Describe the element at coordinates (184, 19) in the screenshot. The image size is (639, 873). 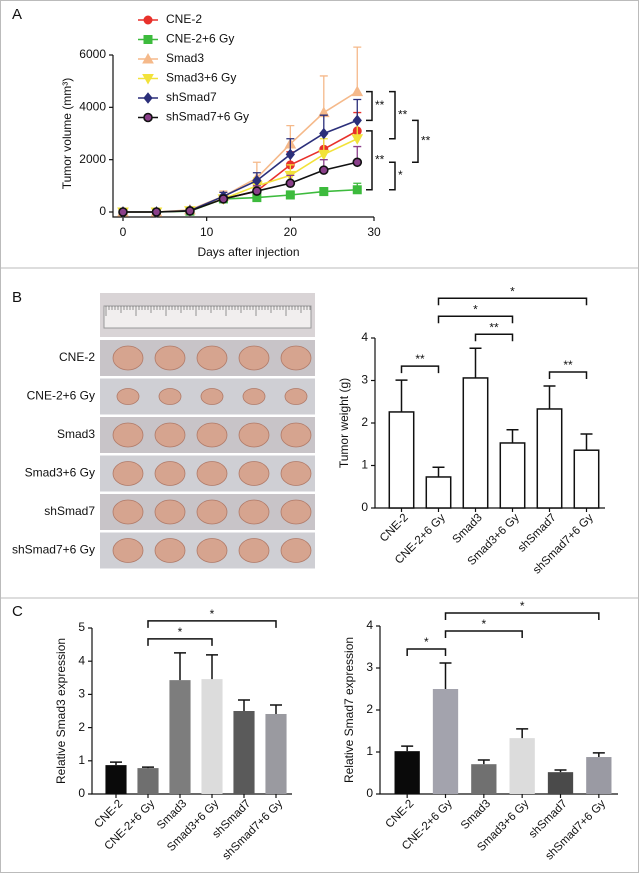
I see `legend-label: CNE-2` at that location.